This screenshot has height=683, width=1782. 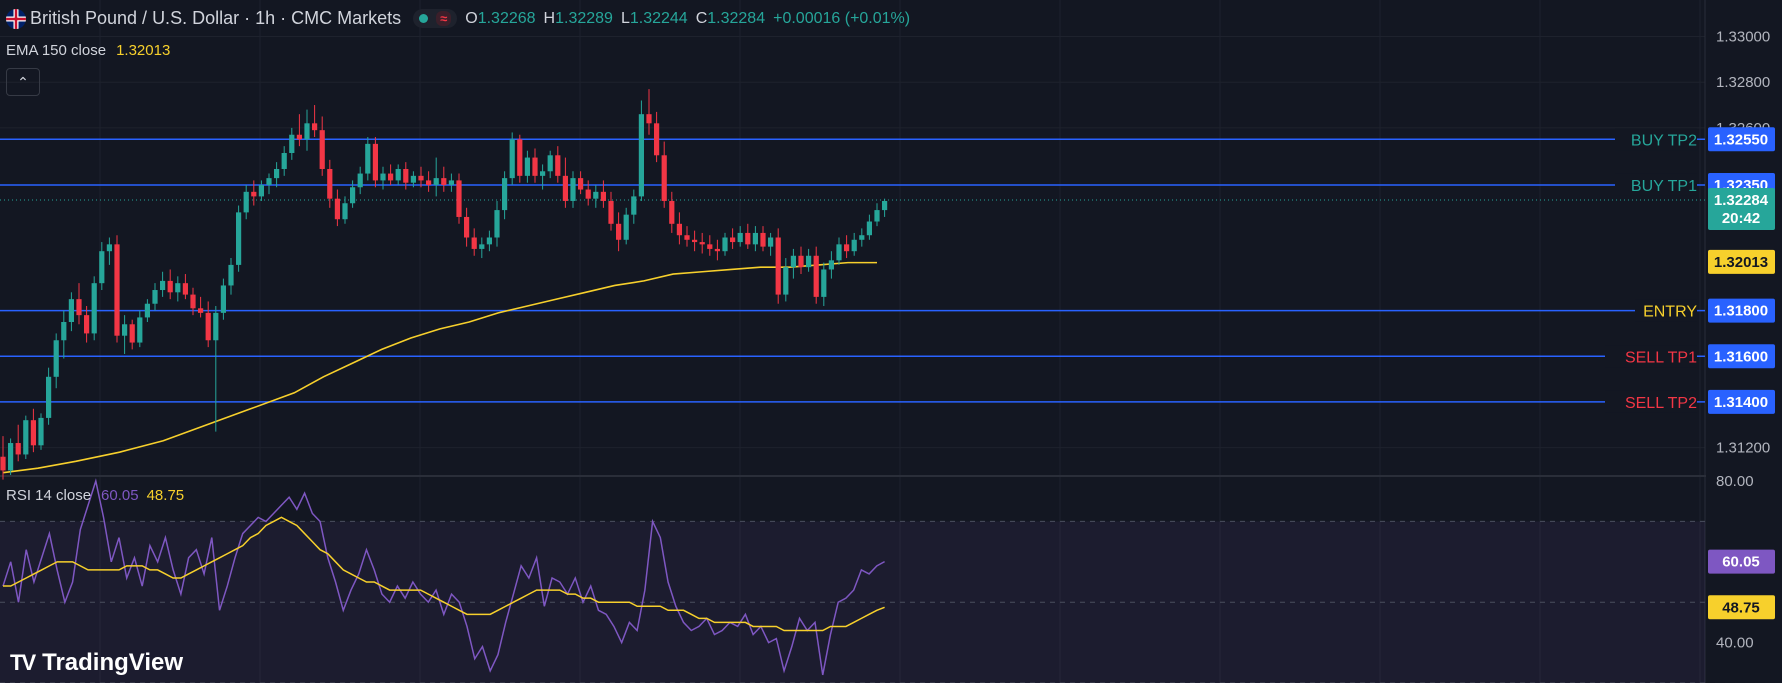 I want to click on ema-legend: EMA 150 close 1.32013, so click(x=88, y=50).